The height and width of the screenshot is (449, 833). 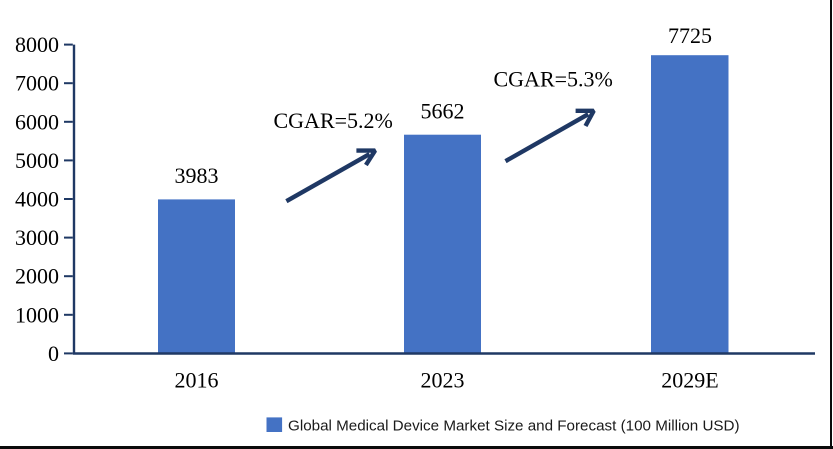 What do you see at coordinates (37, 199) in the screenshot?
I see `svg-text: 4000` at bounding box center [37, 199].